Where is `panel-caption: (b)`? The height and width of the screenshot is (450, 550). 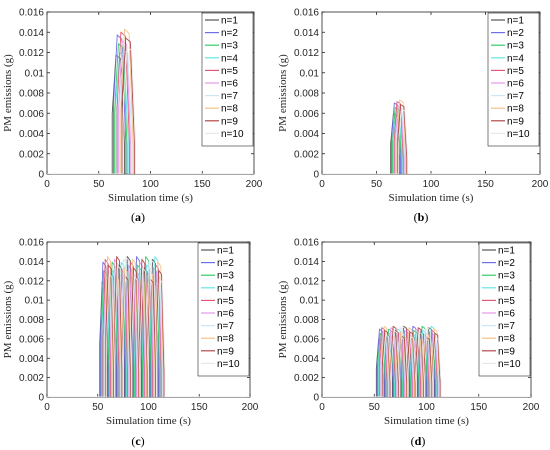
panel-caption: (b) is located at coordinates (421, 217).